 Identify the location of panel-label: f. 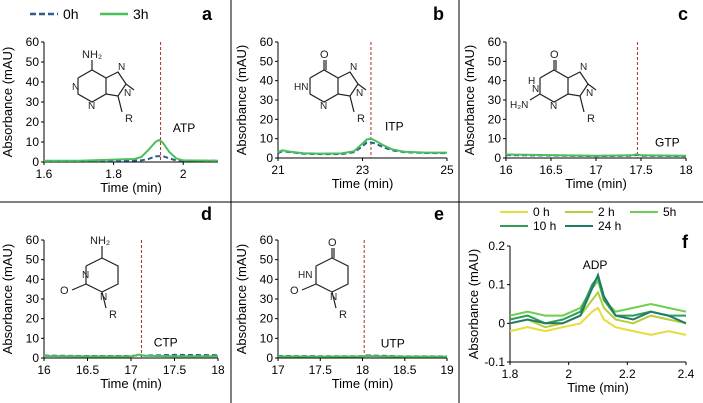
(685, 242).